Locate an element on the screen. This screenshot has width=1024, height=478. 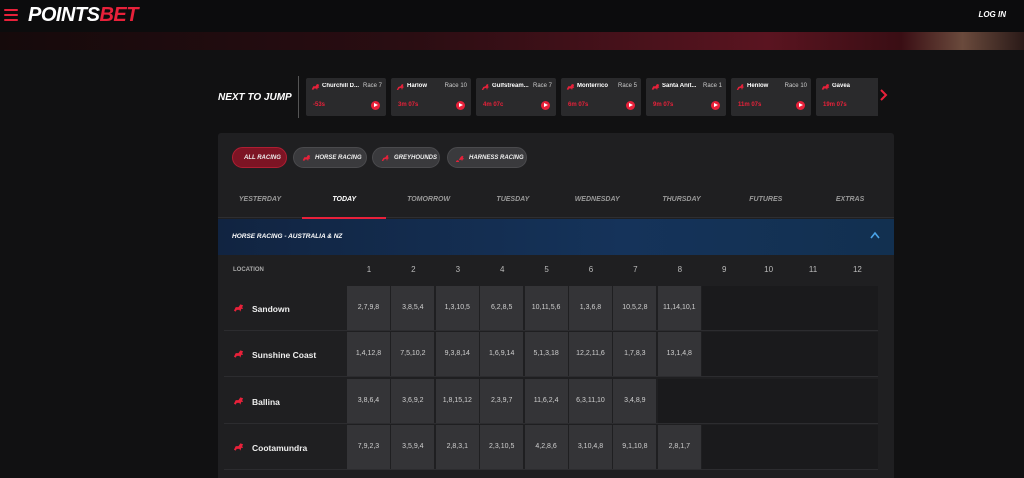
tab-yesterday: YESTERDAY is located at coordinates (260, 199).